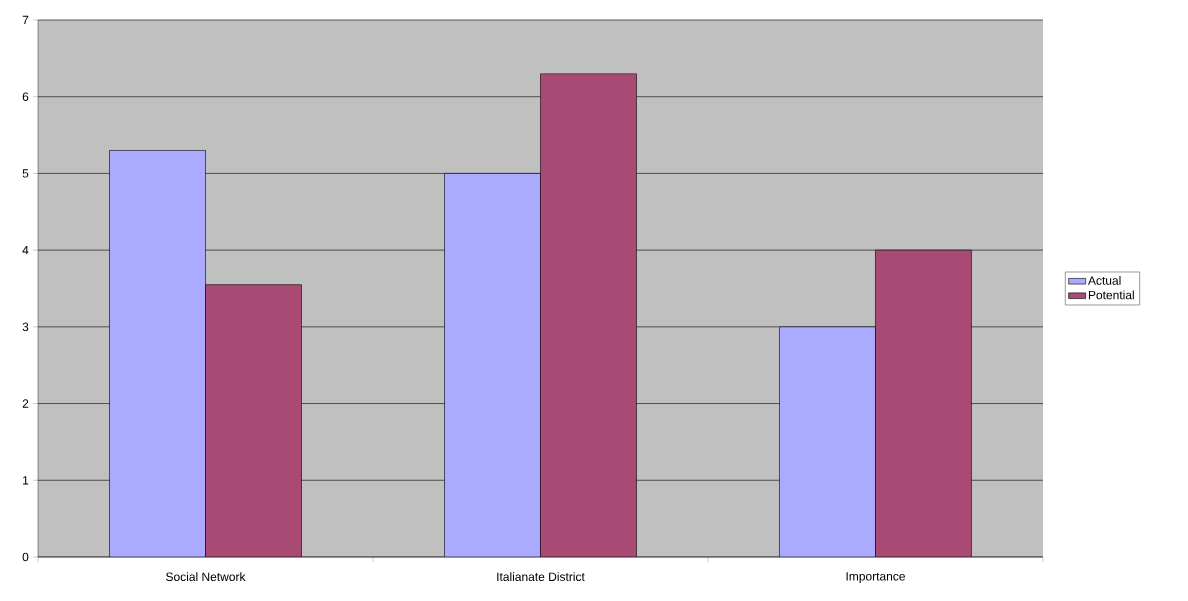 The height and width of the screenshot is (601, 1188). What do you see at coordinates (1104, 280) in the screenshot?
I see `legend-label: Actual` at bounding box center [1104, 280].